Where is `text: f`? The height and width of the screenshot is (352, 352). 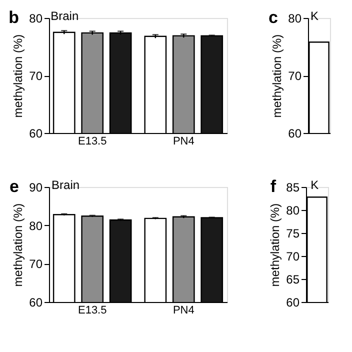 text: f is located at coordinates (273, 186).